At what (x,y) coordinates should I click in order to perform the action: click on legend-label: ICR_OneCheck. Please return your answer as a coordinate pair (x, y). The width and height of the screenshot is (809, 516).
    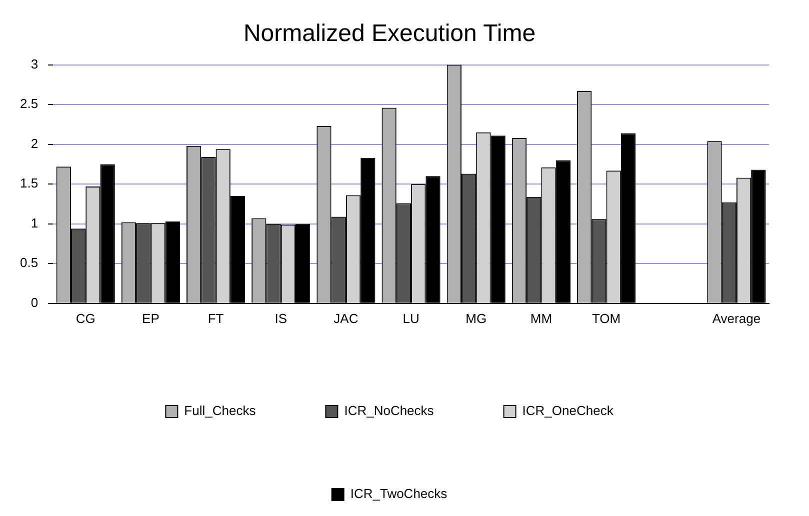
    Looking at the image, I should click on (568, 410).